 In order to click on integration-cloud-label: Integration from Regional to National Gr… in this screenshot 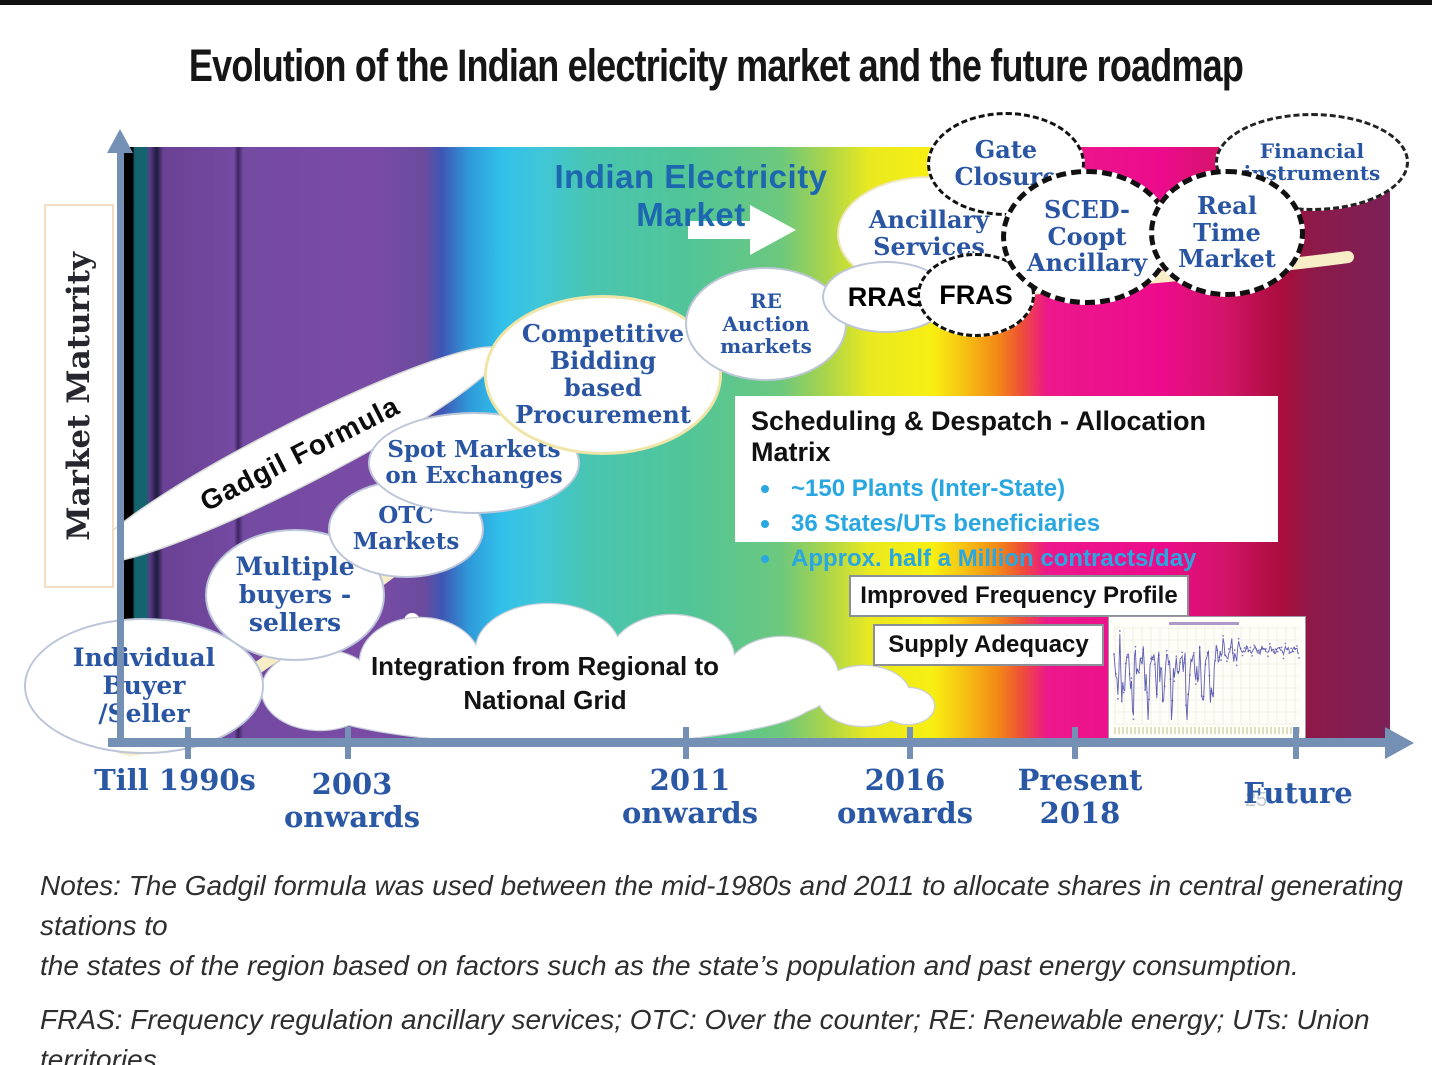, I will do `click(545, 683)`.